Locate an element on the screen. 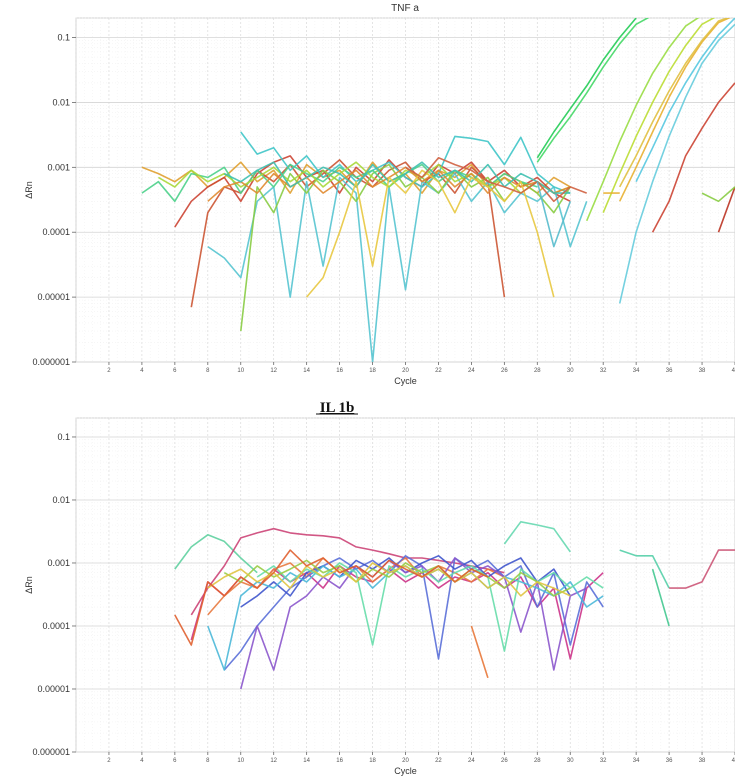  tnf-a-x-tick-label: 24 is located at coordinates (471, 371).